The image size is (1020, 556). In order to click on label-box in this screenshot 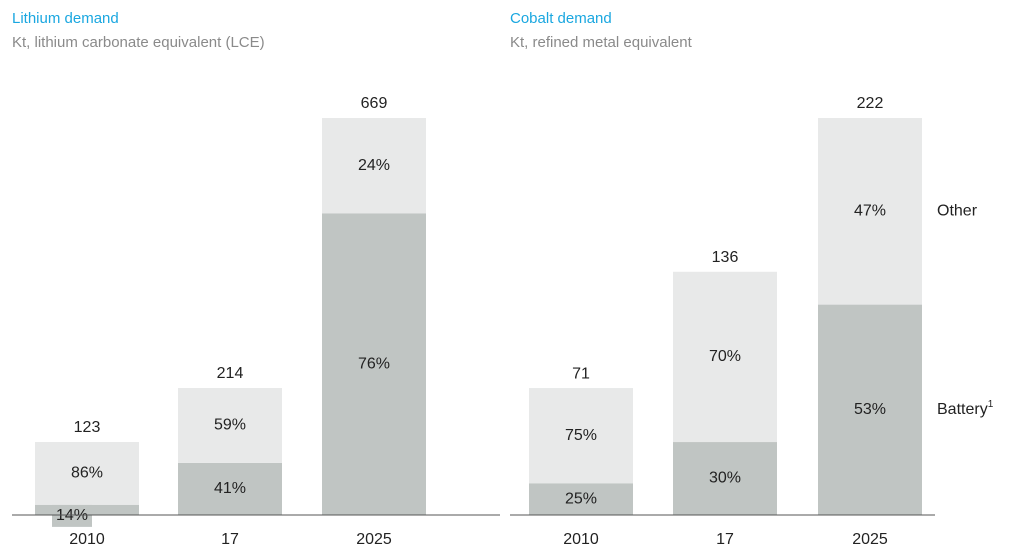, I will do `click(72, 515)`.